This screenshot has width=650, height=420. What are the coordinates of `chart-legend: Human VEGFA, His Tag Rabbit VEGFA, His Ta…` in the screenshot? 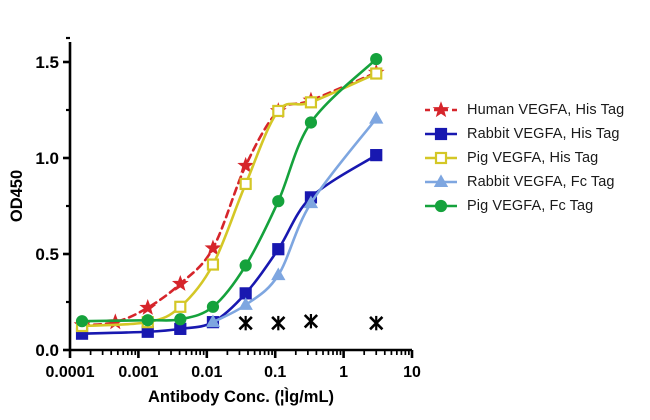 It's located at (524, 158).